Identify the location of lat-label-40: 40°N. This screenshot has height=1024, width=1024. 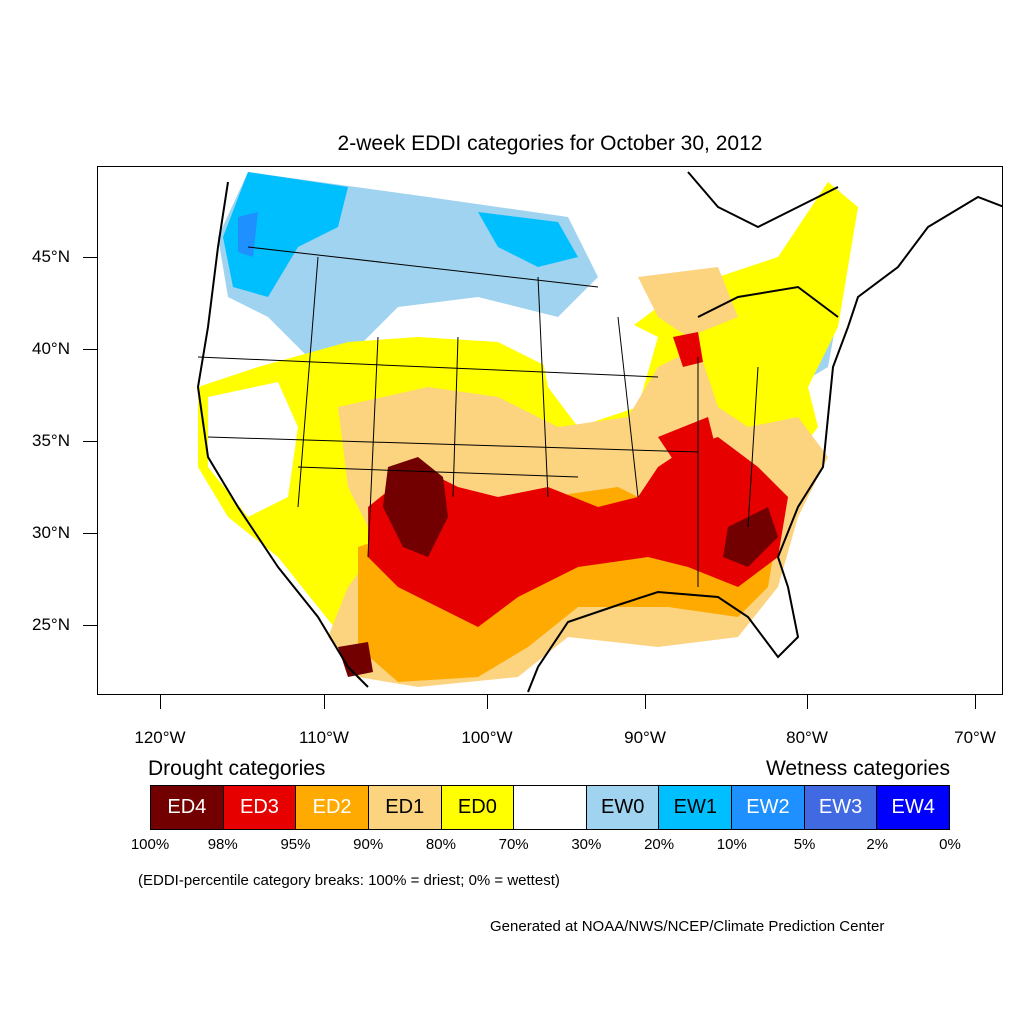
(51, 348).